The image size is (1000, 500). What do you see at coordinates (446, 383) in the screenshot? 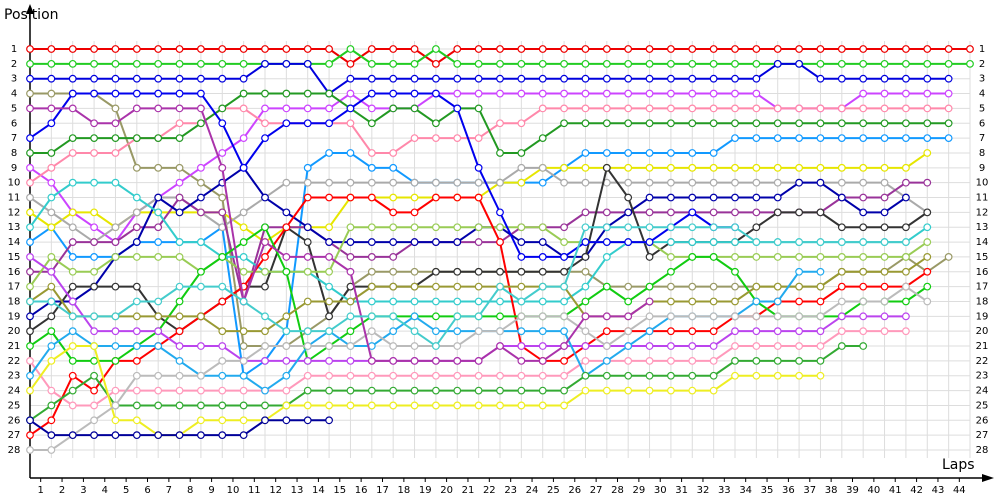
I see `series-line` at bounding box center [446, 383].